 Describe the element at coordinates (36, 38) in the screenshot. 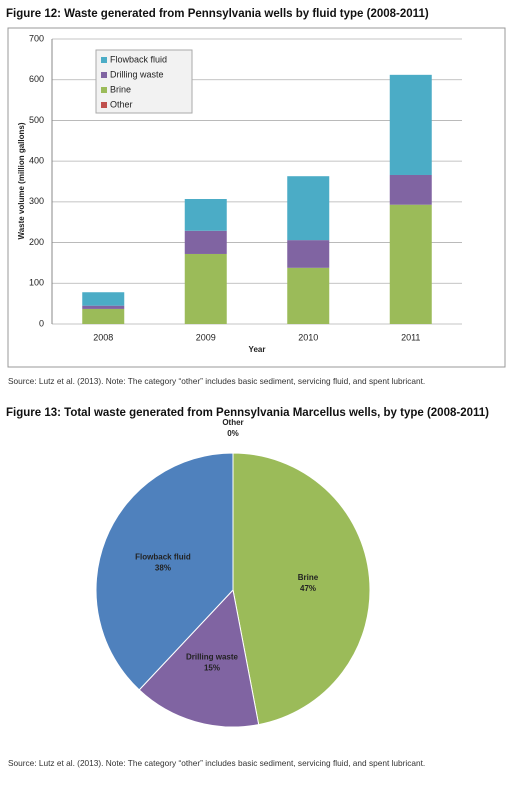

I see `y-tick-label: 700` at that location.